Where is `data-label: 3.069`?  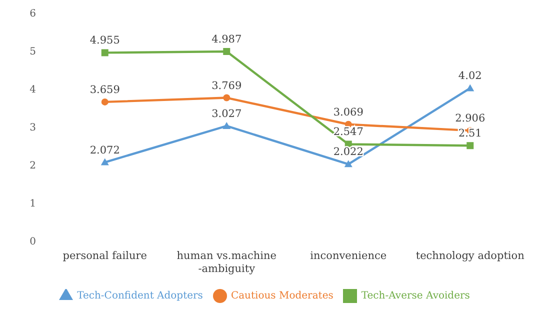 data-label: 3.069 is located at coordinates (348, 112).